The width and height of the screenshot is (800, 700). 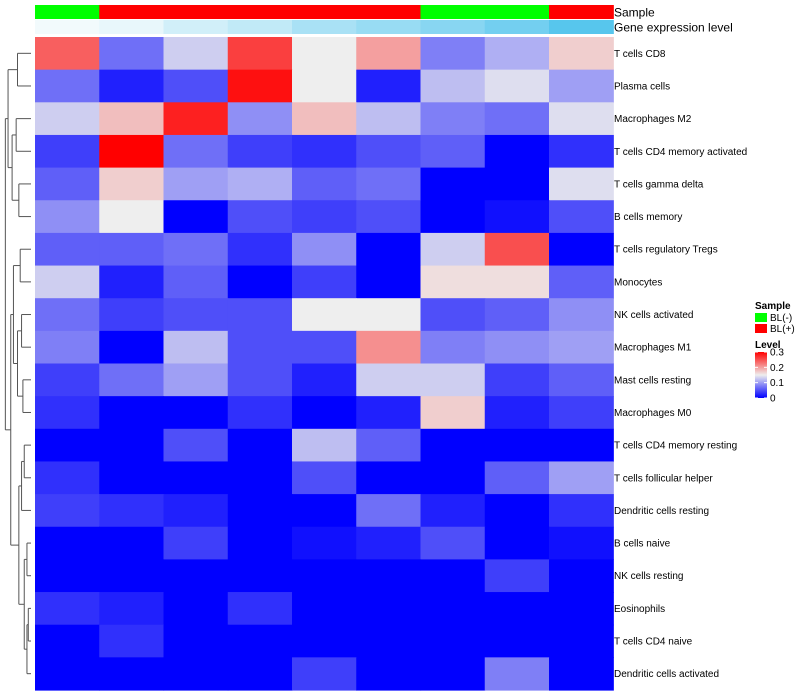 I want to click on legend-level-title: Level, so click(x=768, y=345).